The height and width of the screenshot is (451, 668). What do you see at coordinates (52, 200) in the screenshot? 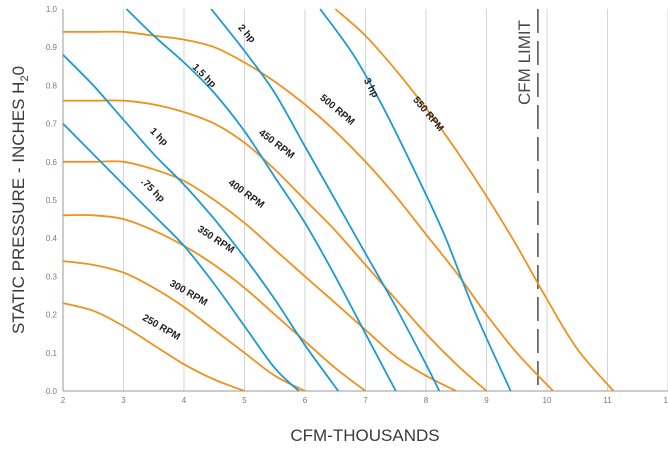
I see `y-tick-label: 0.5` at bounding box center [52, 200].